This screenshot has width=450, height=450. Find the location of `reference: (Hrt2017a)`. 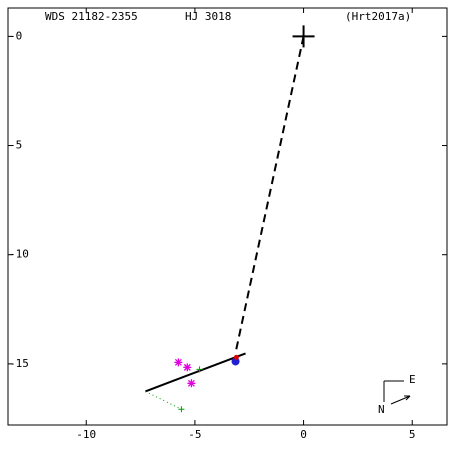

reference: (Hrt2017a) is located at coordinates (378, 16).